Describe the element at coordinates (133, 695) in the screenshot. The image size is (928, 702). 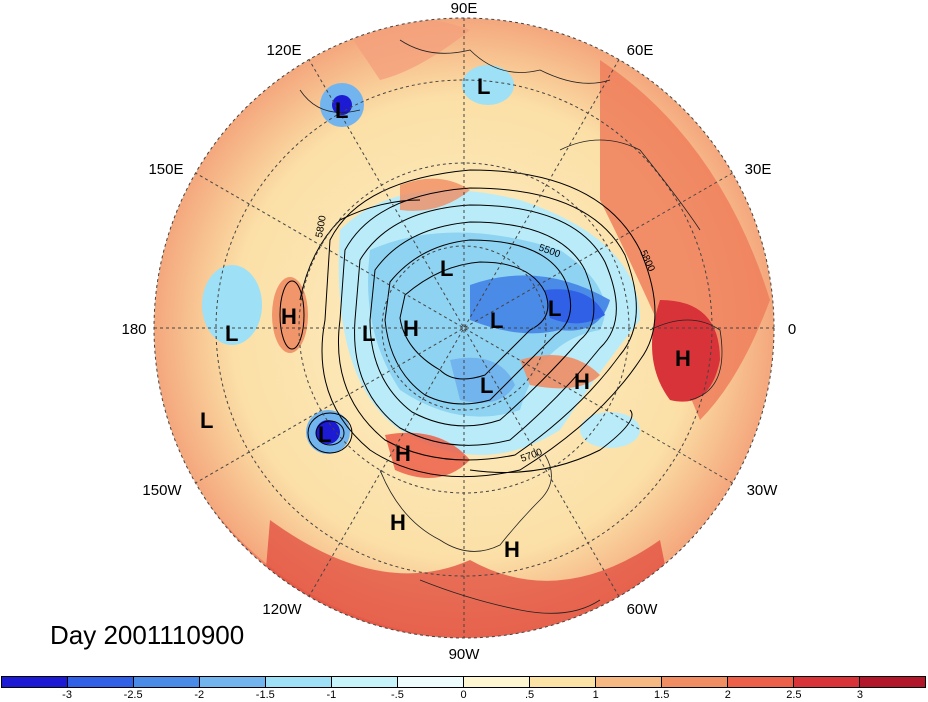
I see `colorbar-tick-label: -2.5` at that location.